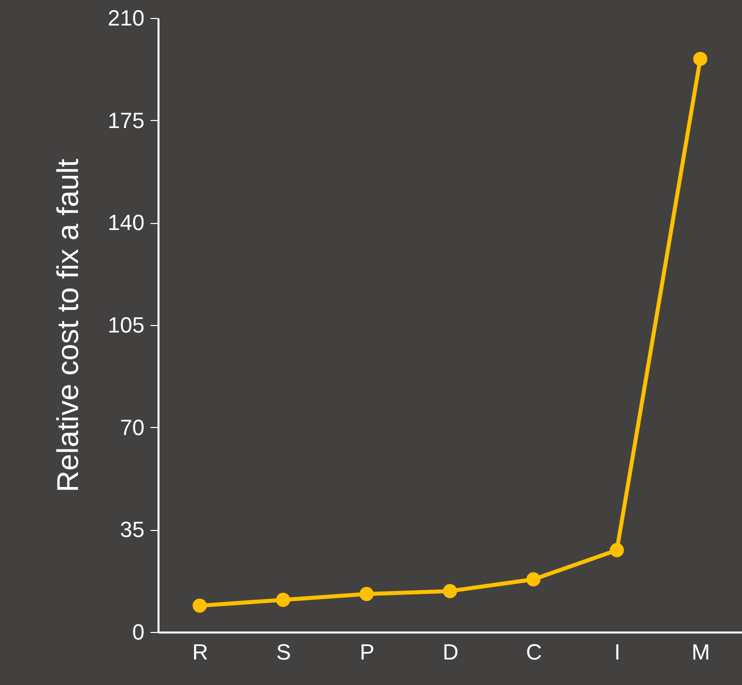 The image size is (742, 685). I want to click on y-tick-label: 210, so click(126, 18).